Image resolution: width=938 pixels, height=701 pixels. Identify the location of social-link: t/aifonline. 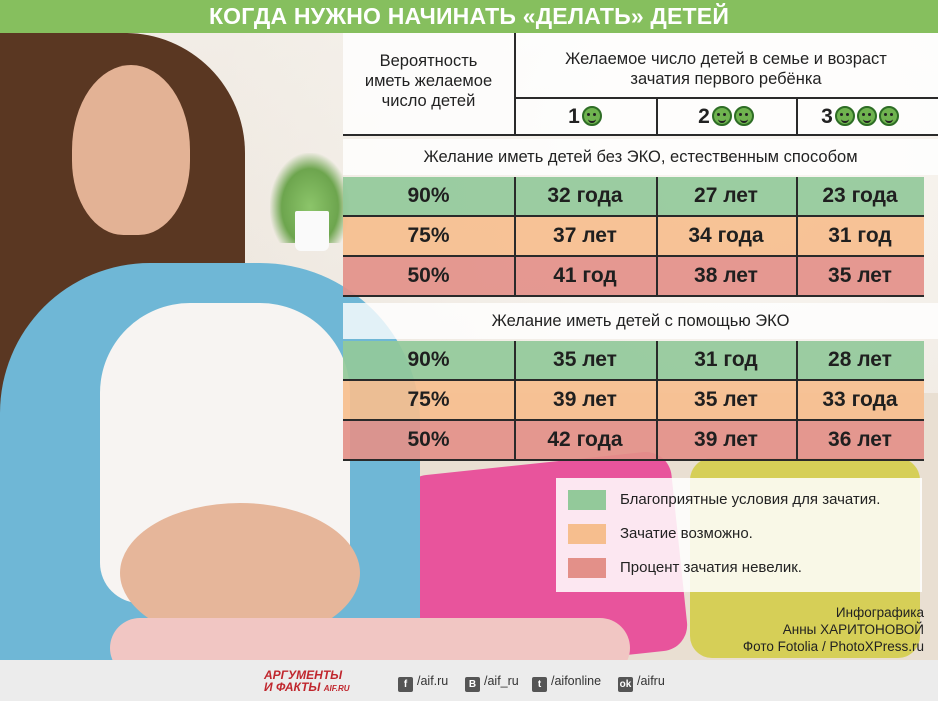
(566, 683).